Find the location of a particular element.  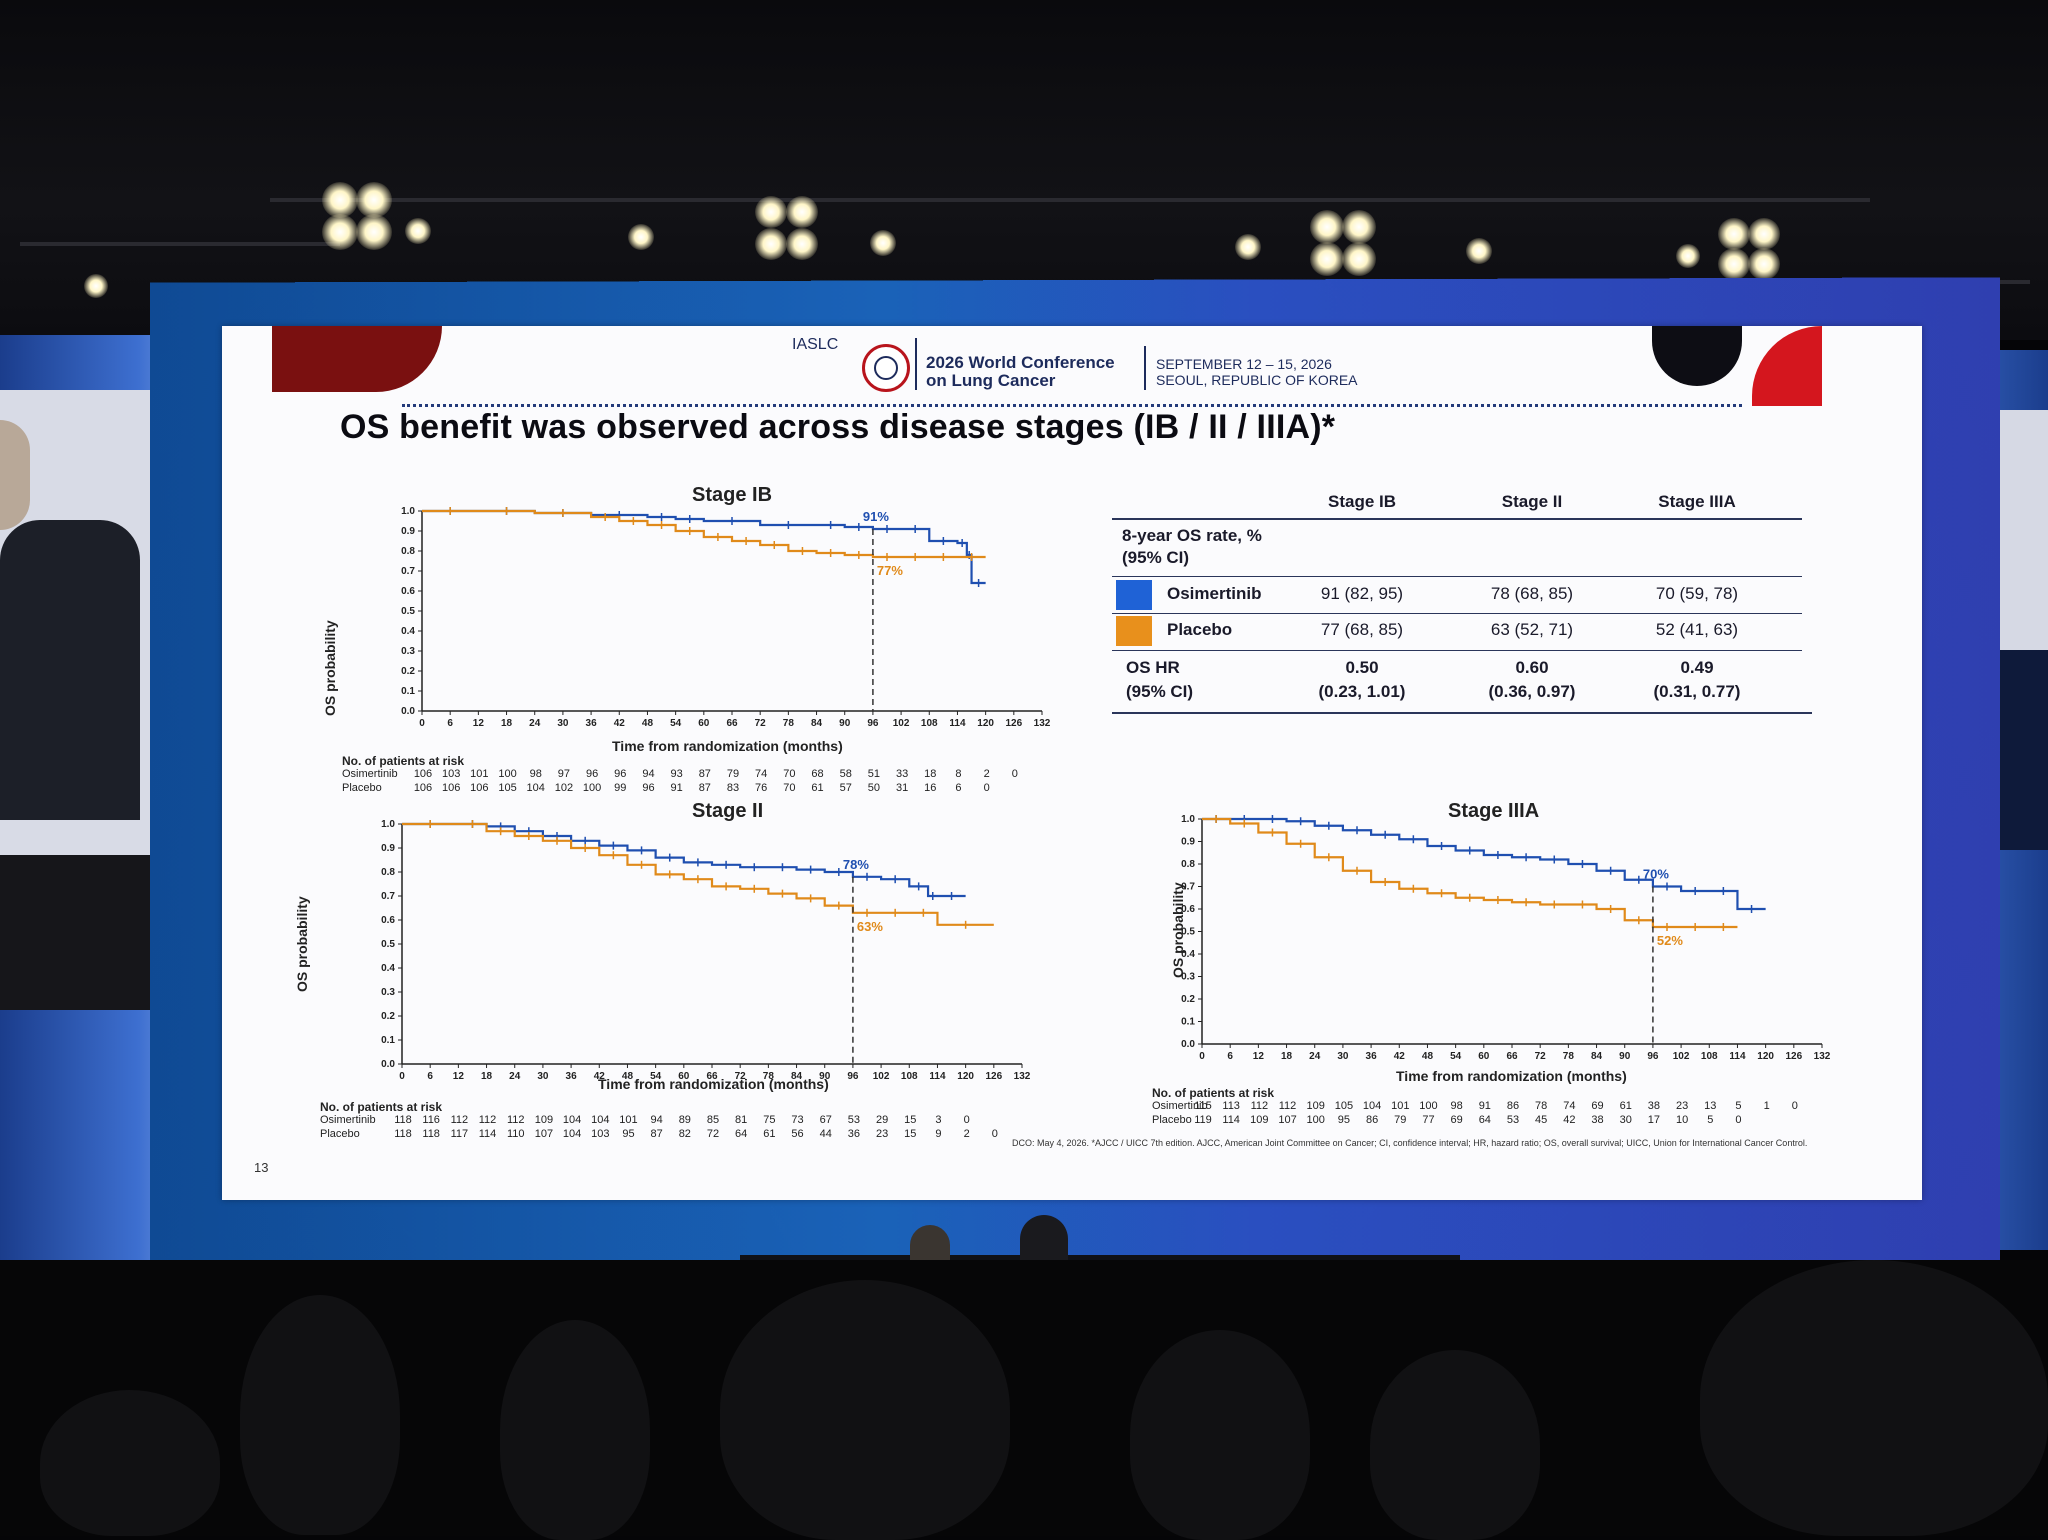

risk-count: 30 is located at coordinates (1626, 1120).